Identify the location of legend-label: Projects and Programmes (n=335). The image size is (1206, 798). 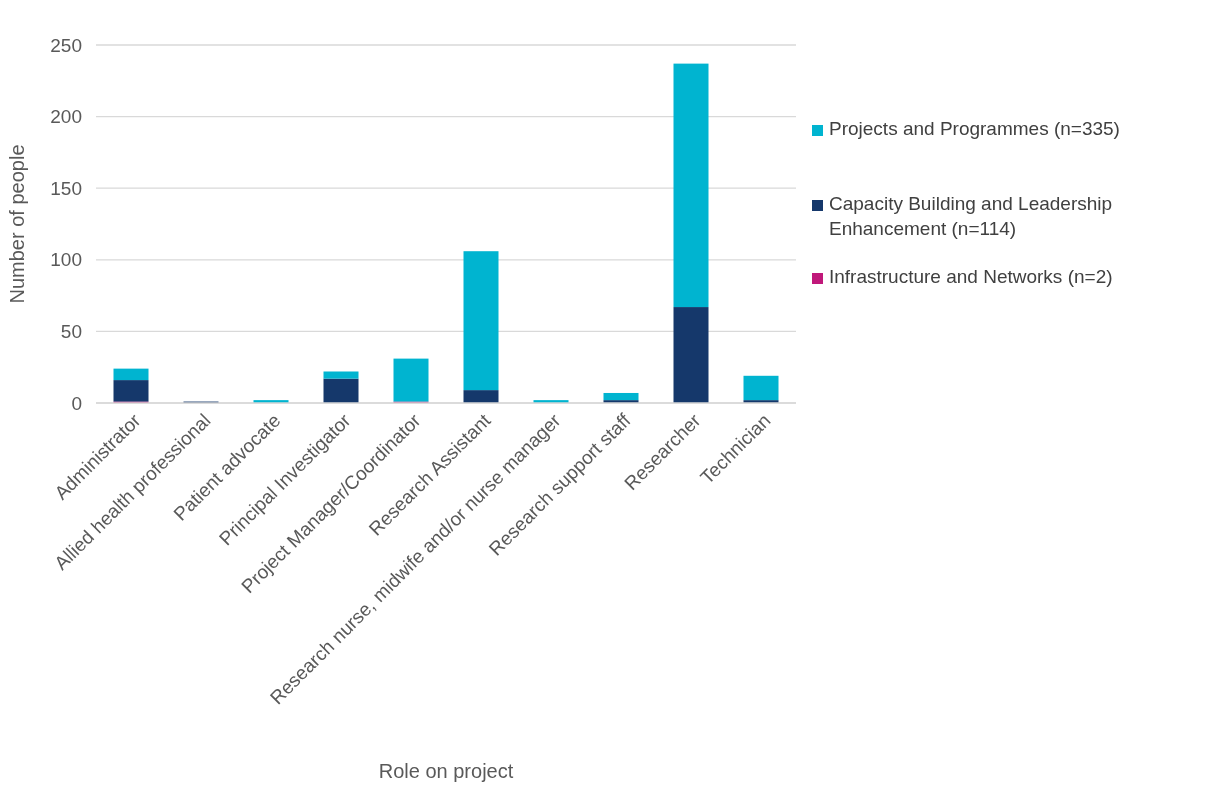
(974, 128).